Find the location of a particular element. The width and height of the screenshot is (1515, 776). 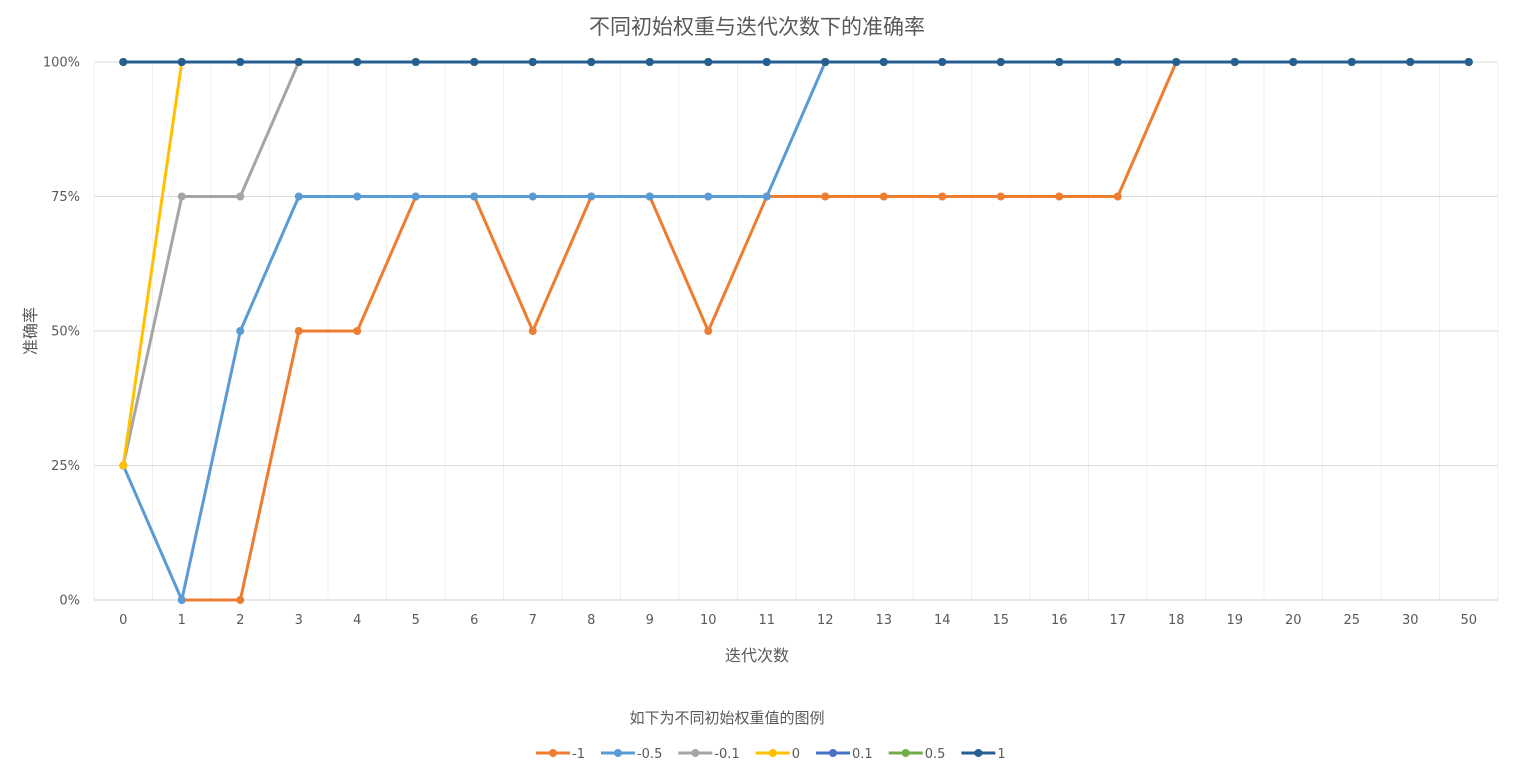

y-tick-label: 75% is located at coordinates (65, 197).